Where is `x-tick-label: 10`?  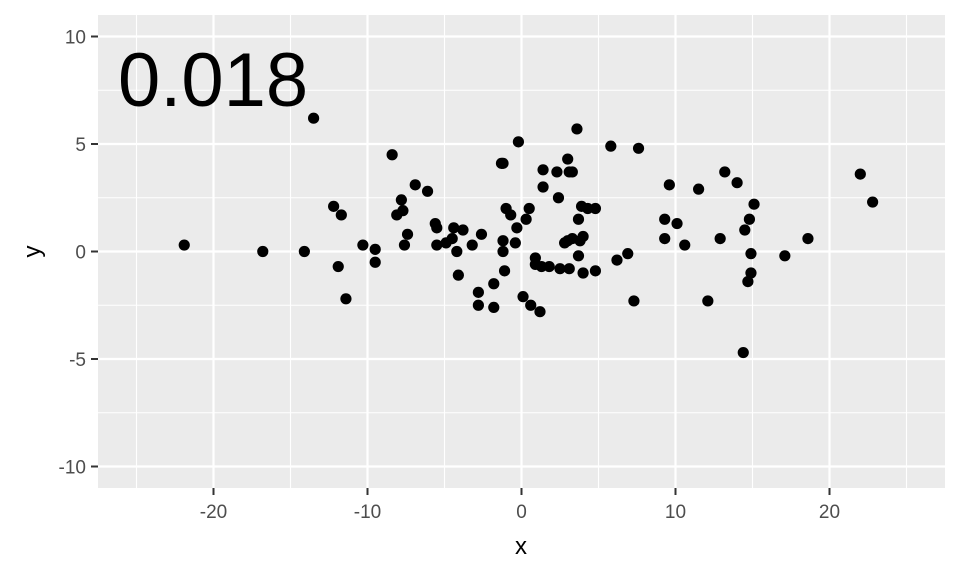
x-tick-label: 10 is located at coordinates (675, 512).